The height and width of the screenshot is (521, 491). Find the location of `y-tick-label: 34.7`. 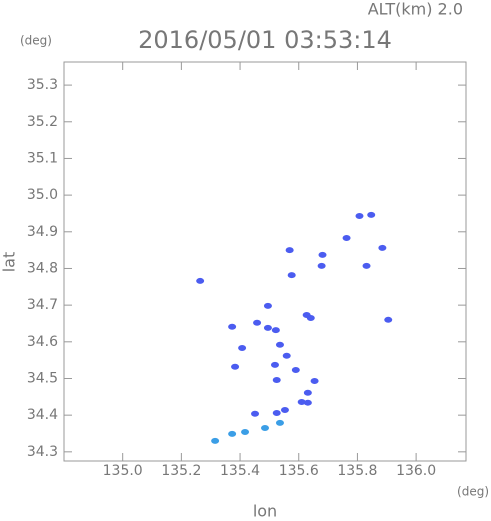

y-tick-label: 34.7 is located at coordinates (42, 305).